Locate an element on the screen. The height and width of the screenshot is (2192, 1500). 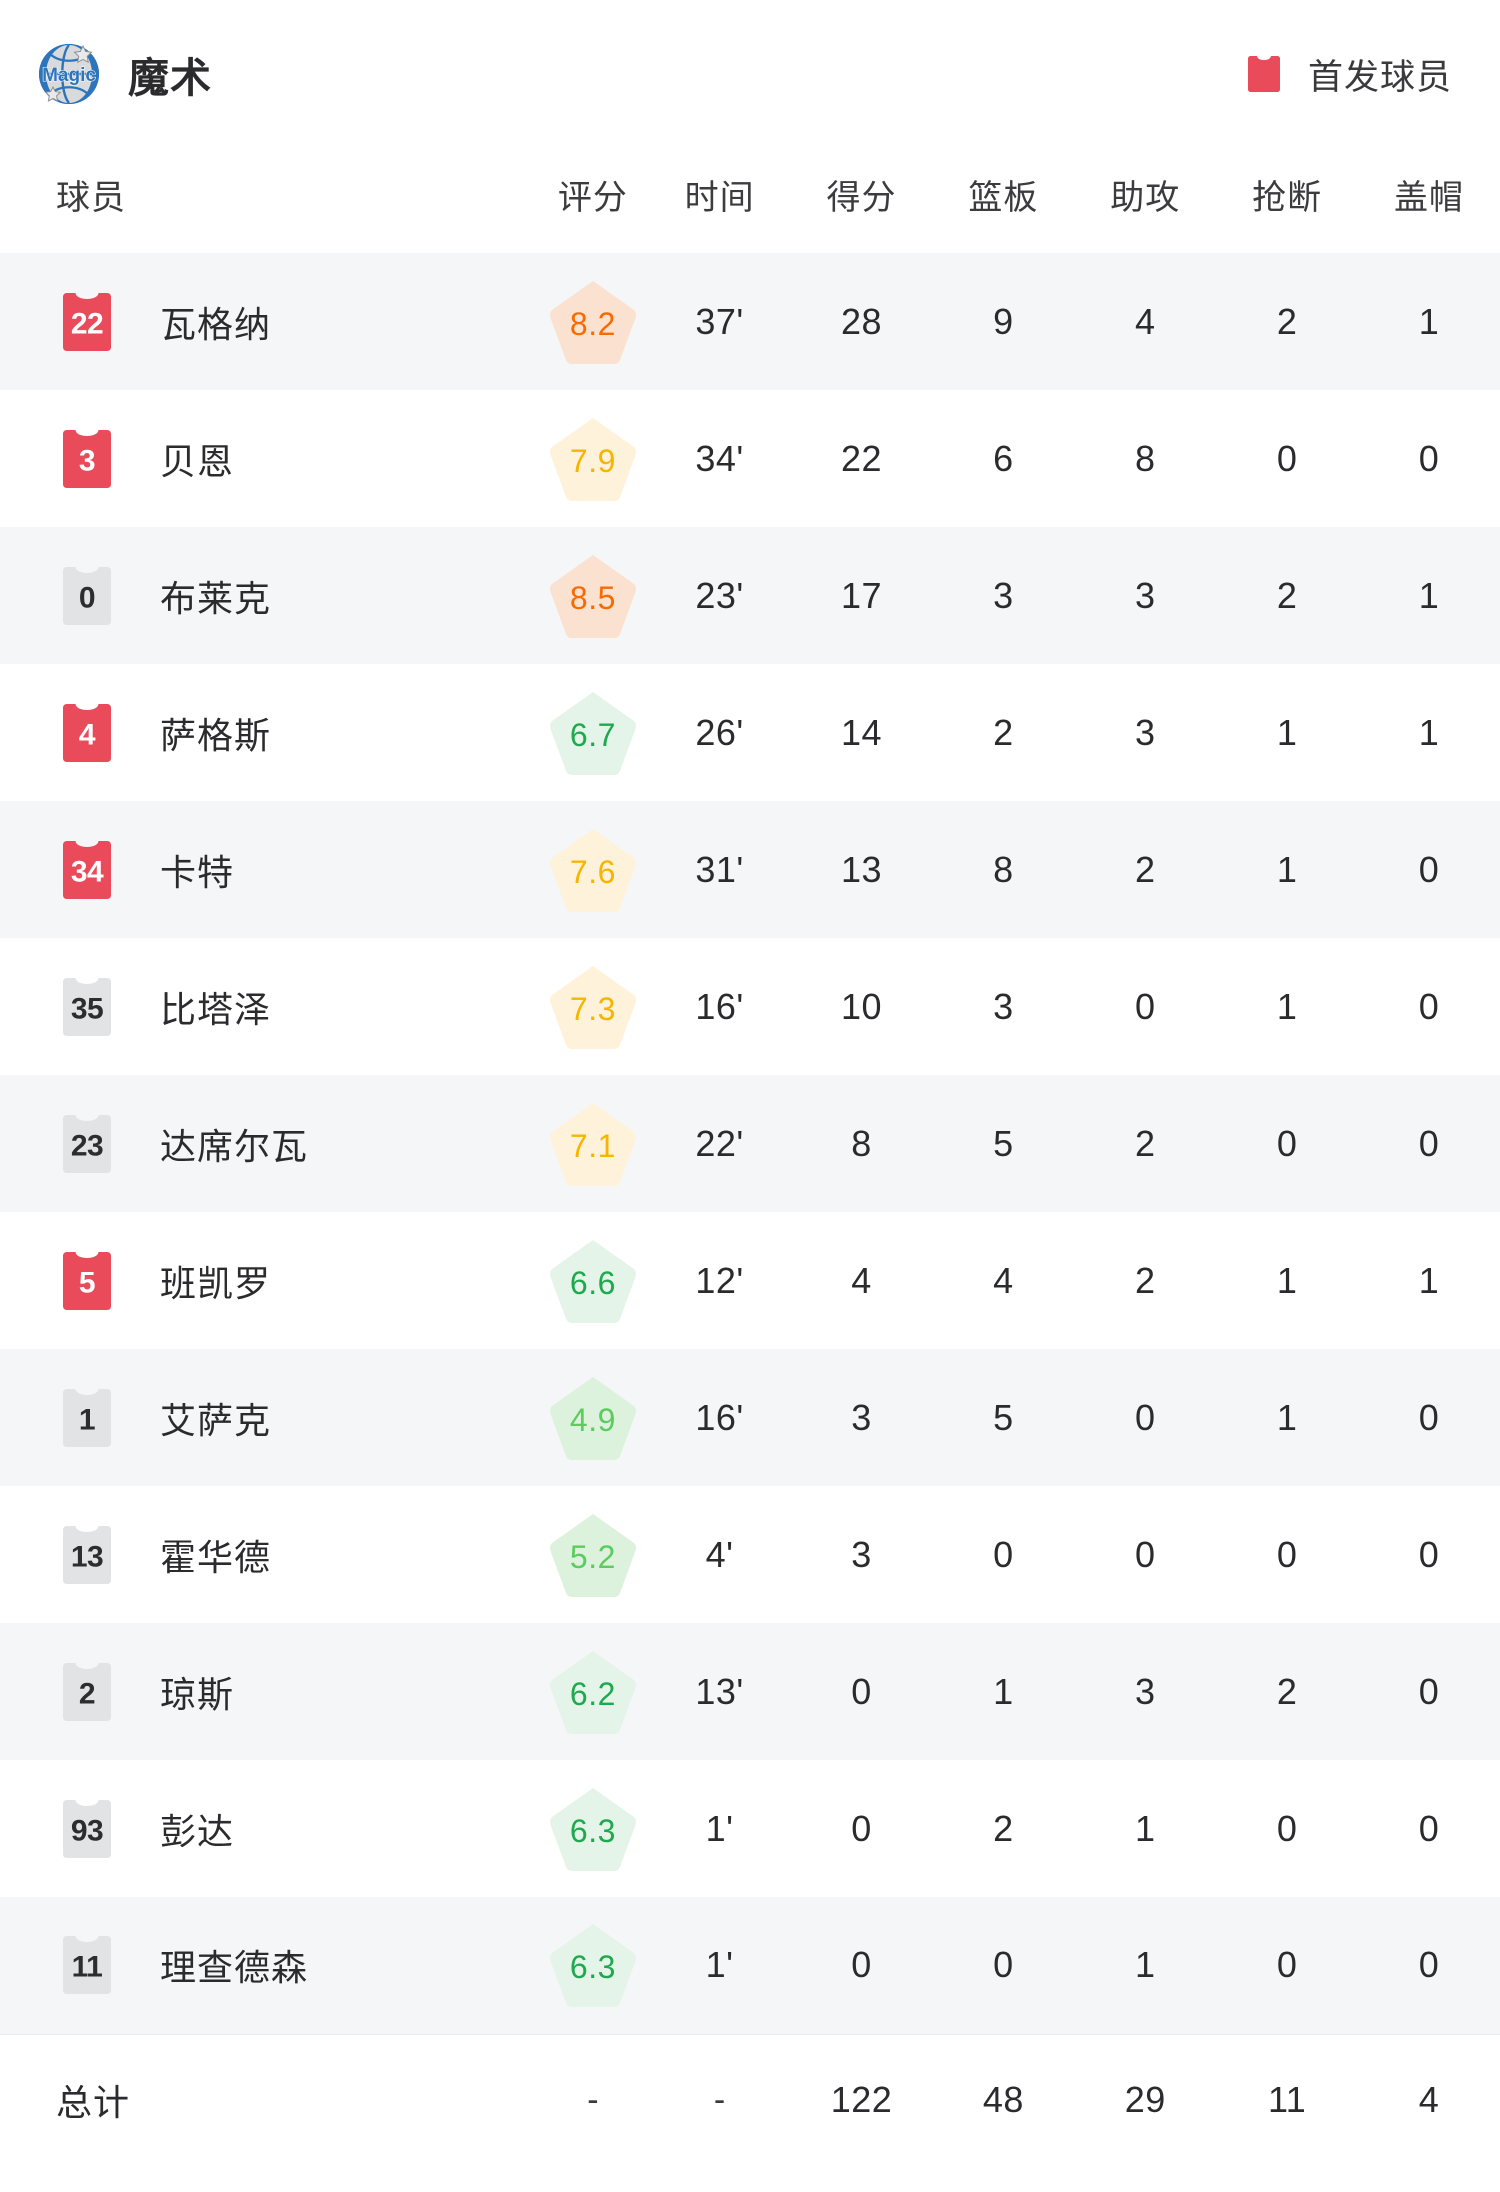
jersey-number: 11 is located at coordinates (87, 1967).